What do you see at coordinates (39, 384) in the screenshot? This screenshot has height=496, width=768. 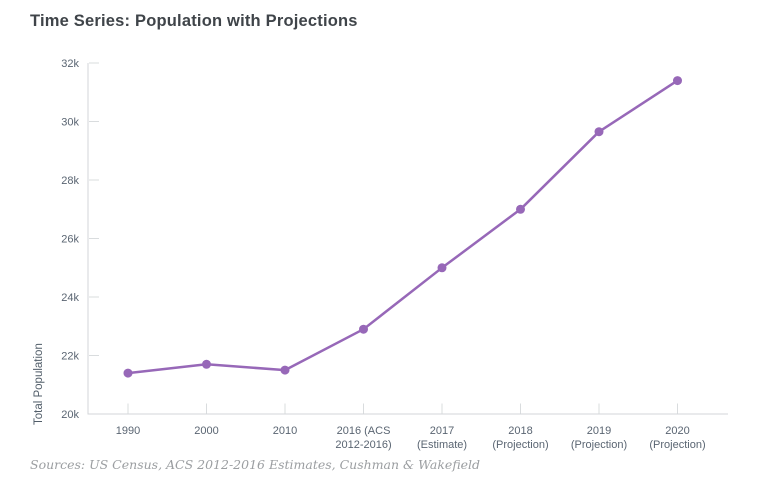 I see `y-axis-label: Total Population` at bounding box center [39, 384].